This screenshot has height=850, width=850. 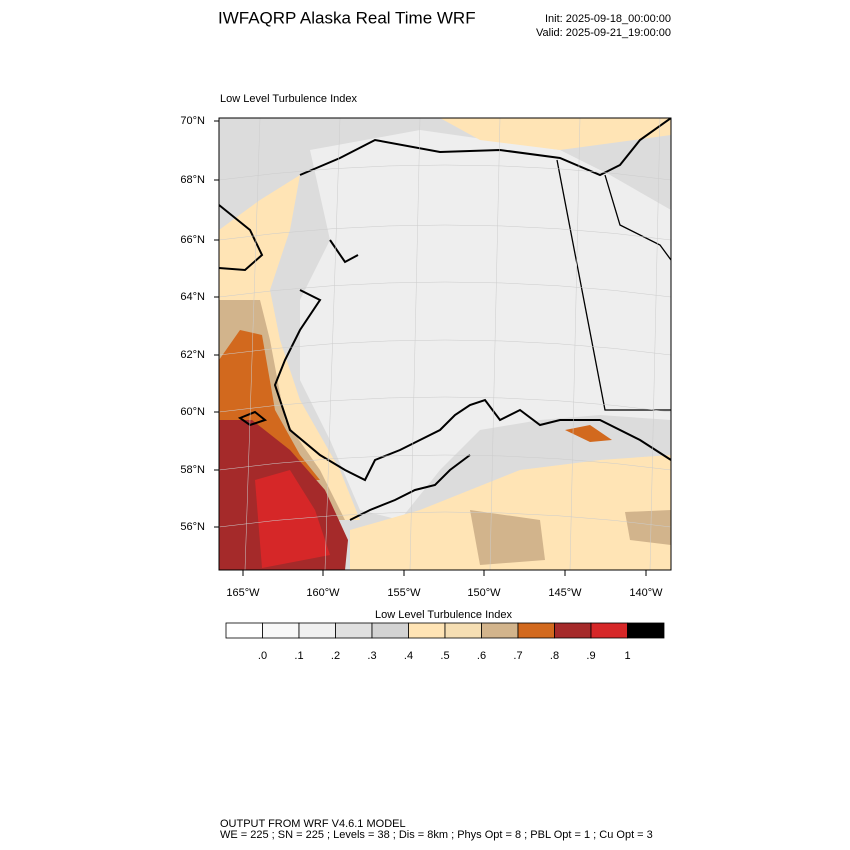 I want to click on lat-label: 66°N, so click(x=192, y=240).